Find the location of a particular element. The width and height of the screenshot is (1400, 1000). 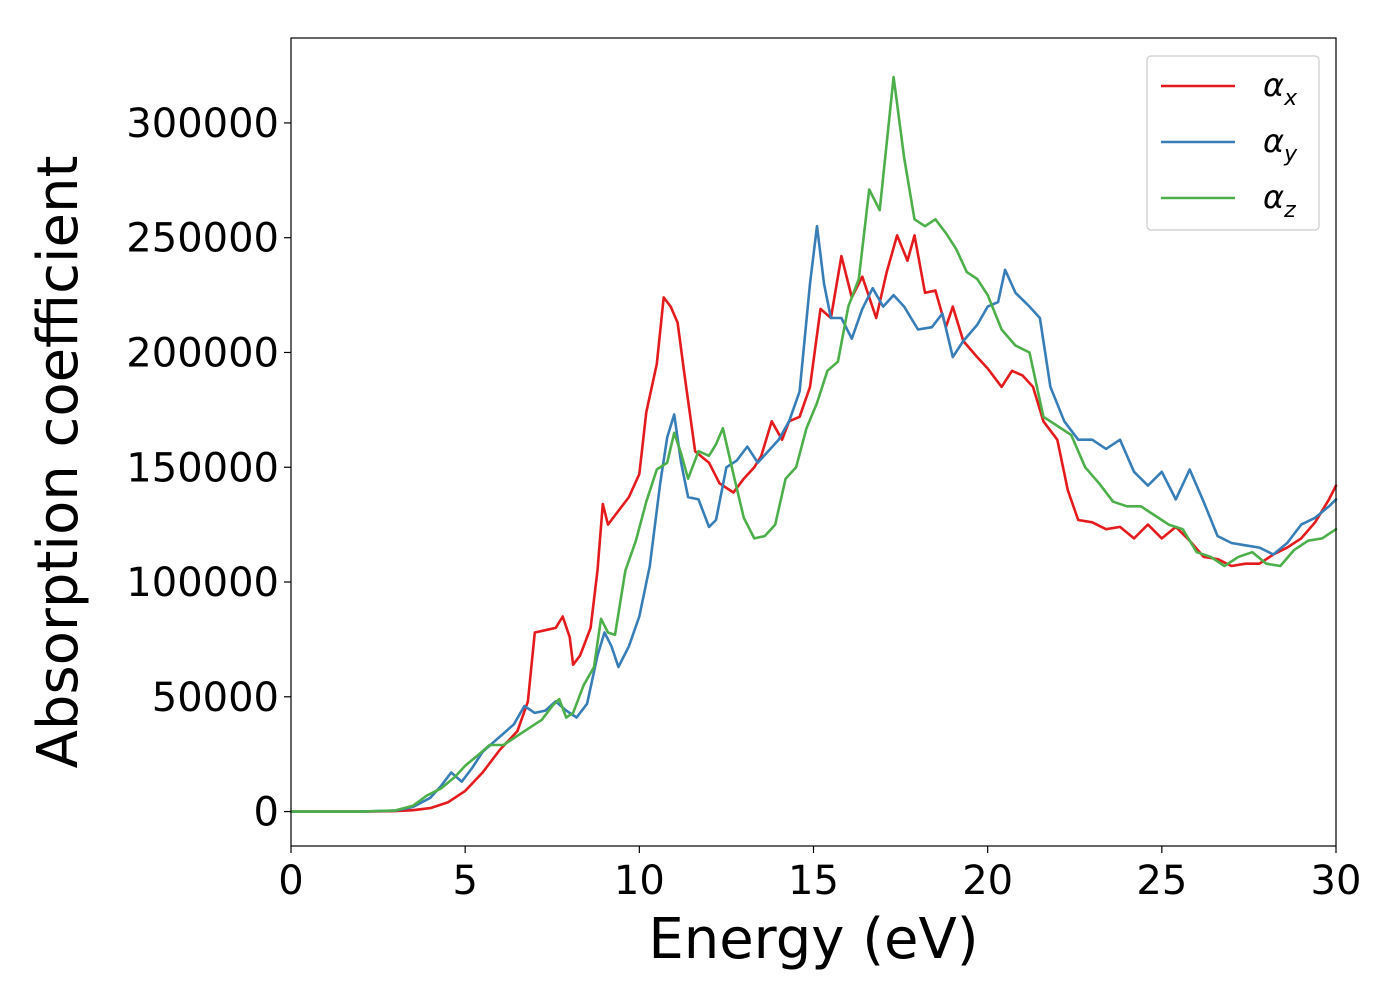

y-tick-label: 50000 is located at coordinates (215, 698).